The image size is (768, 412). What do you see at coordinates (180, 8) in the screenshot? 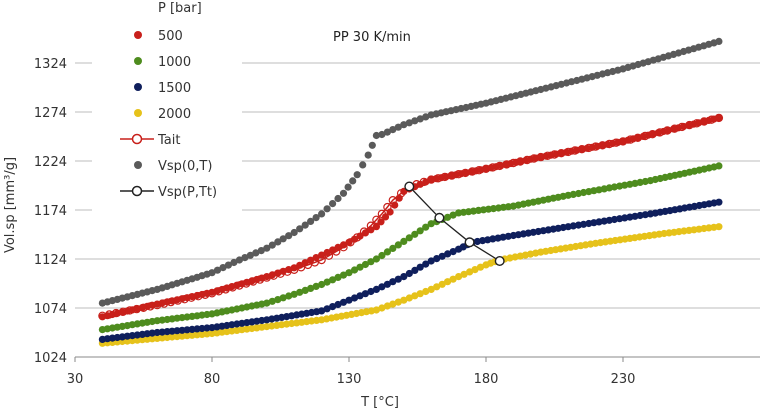
I see `legend-title: P [bar]` at bounding box center [180, 8].